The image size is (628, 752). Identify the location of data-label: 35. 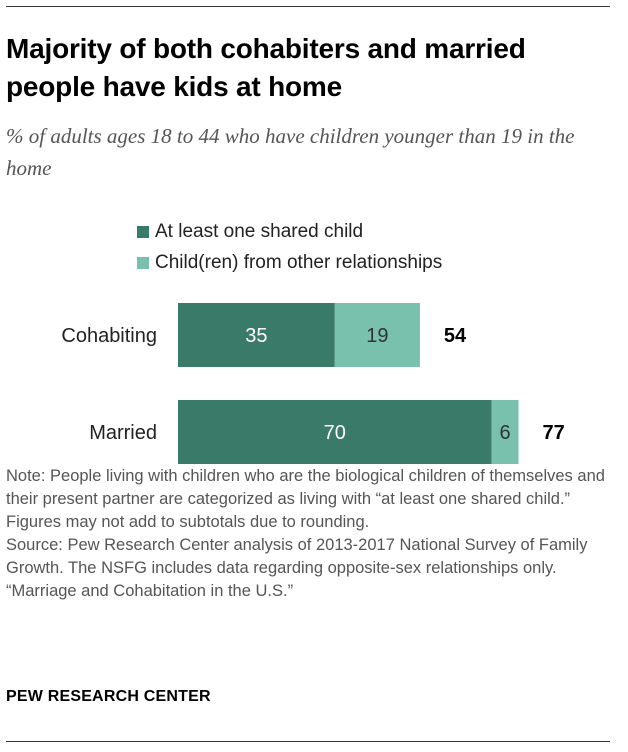
(256, 336).